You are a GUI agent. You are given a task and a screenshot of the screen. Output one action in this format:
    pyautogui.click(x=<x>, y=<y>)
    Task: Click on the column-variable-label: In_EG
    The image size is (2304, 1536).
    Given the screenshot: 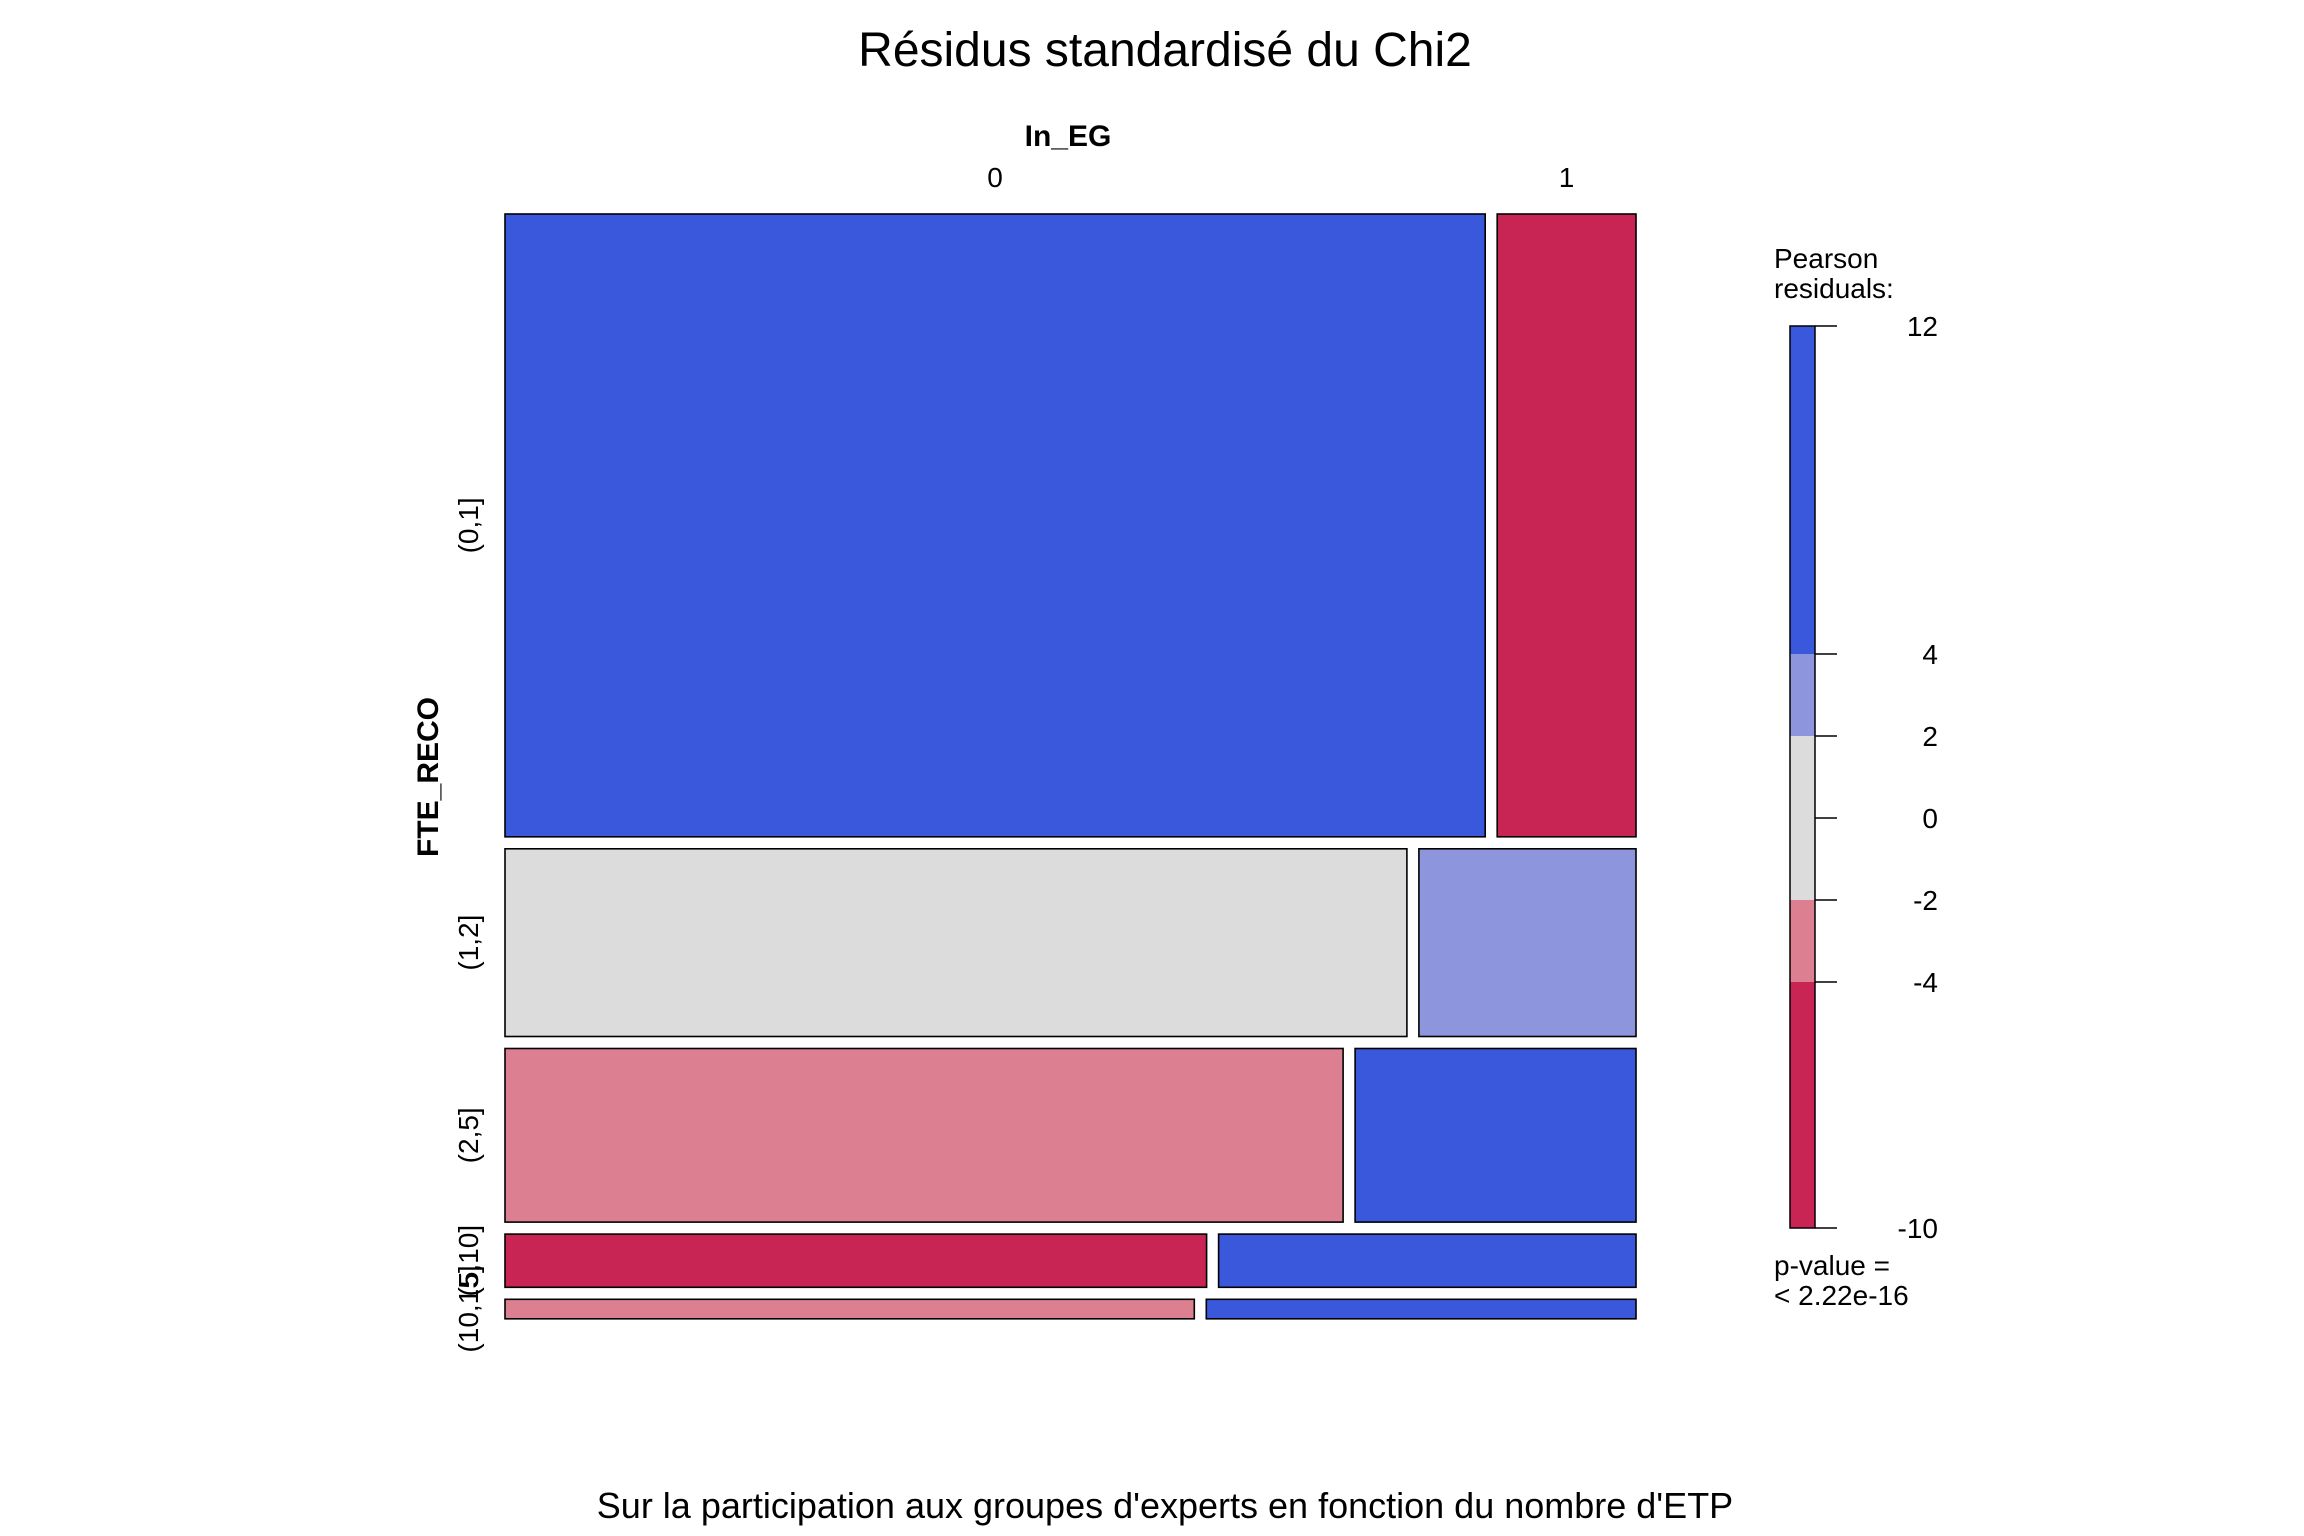 What is the action you would take?
    pyautogui.click(x=1068, y=136)
    